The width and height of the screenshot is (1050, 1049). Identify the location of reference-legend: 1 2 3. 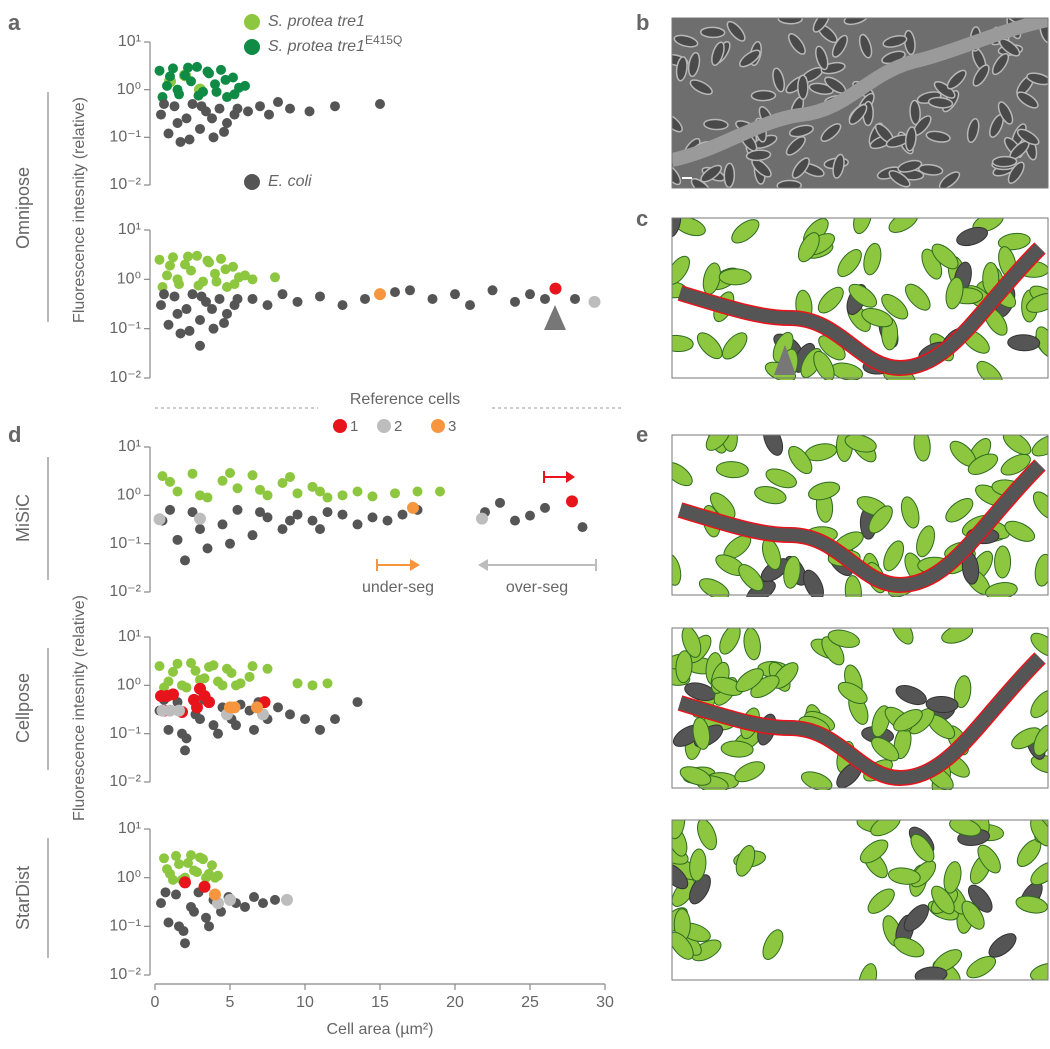
(394, 426).